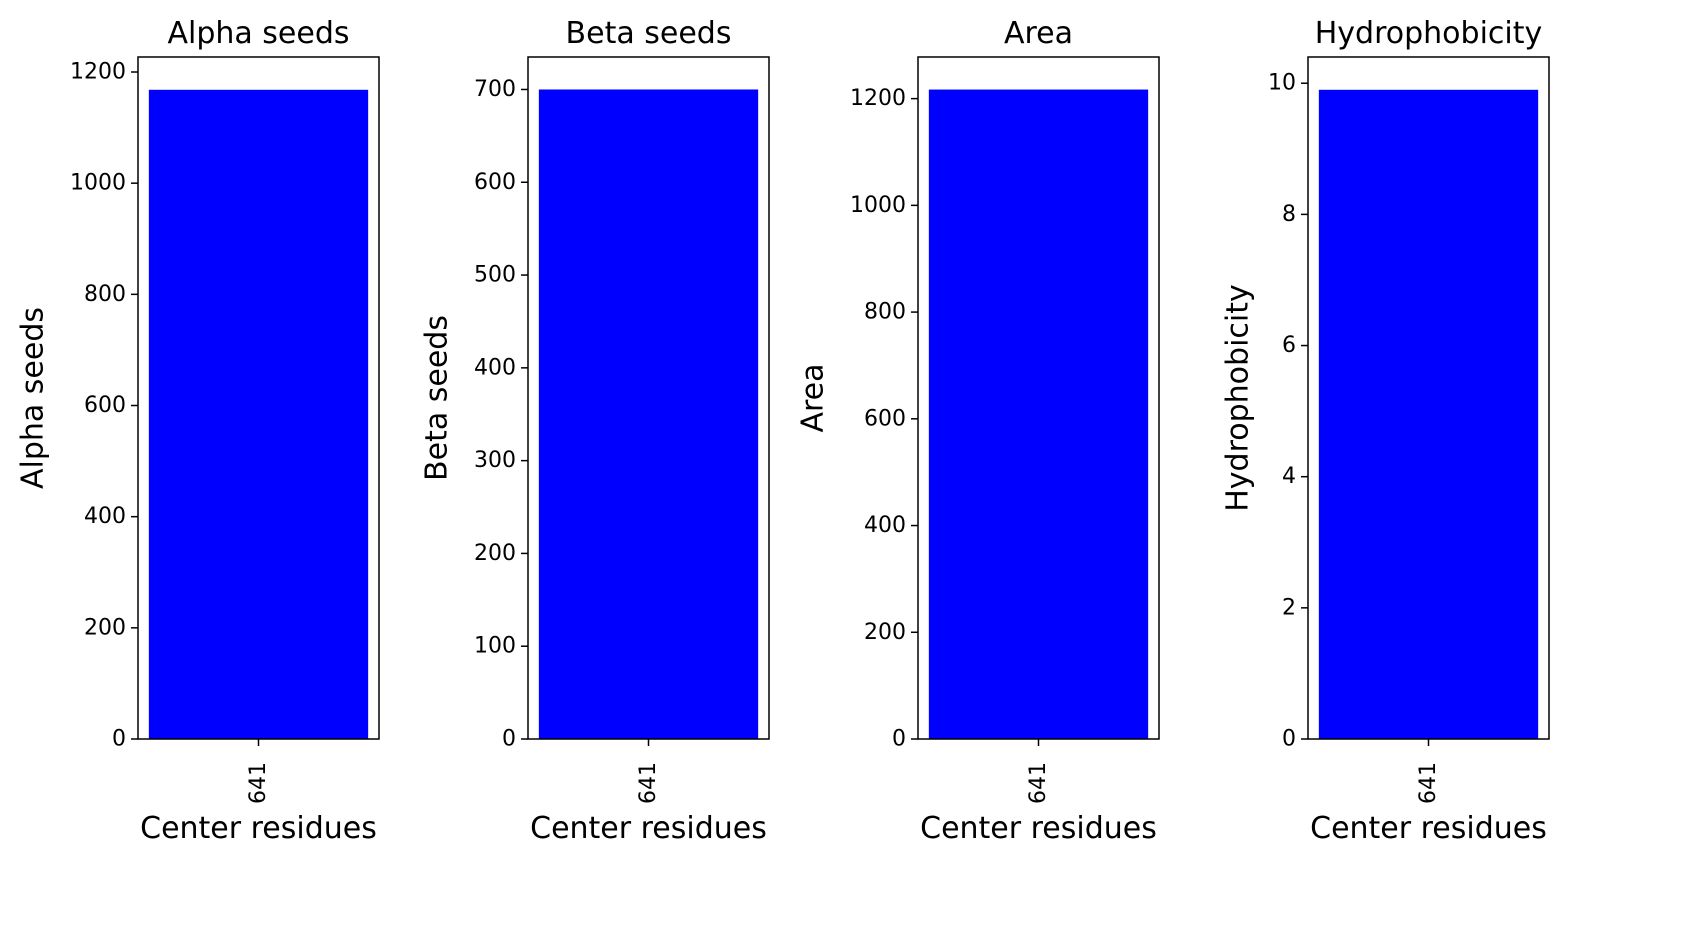 The image size is (1706, 937). What do you see at coordinates (495, 275) in the screenshot?
I see `y-tick-label: 500` at bounding box center [495, 275].